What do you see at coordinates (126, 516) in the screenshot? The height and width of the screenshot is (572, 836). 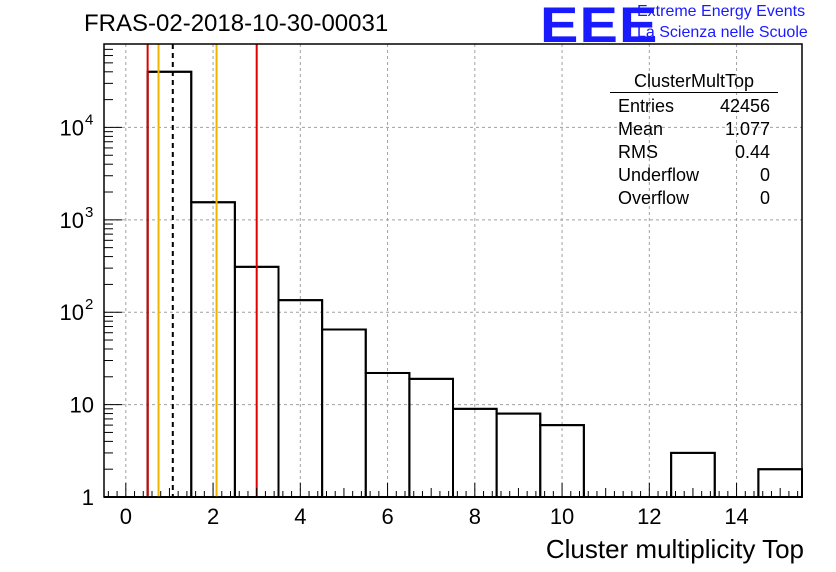 I see `x-tick-label: 0` at bounding box center [126, 516].